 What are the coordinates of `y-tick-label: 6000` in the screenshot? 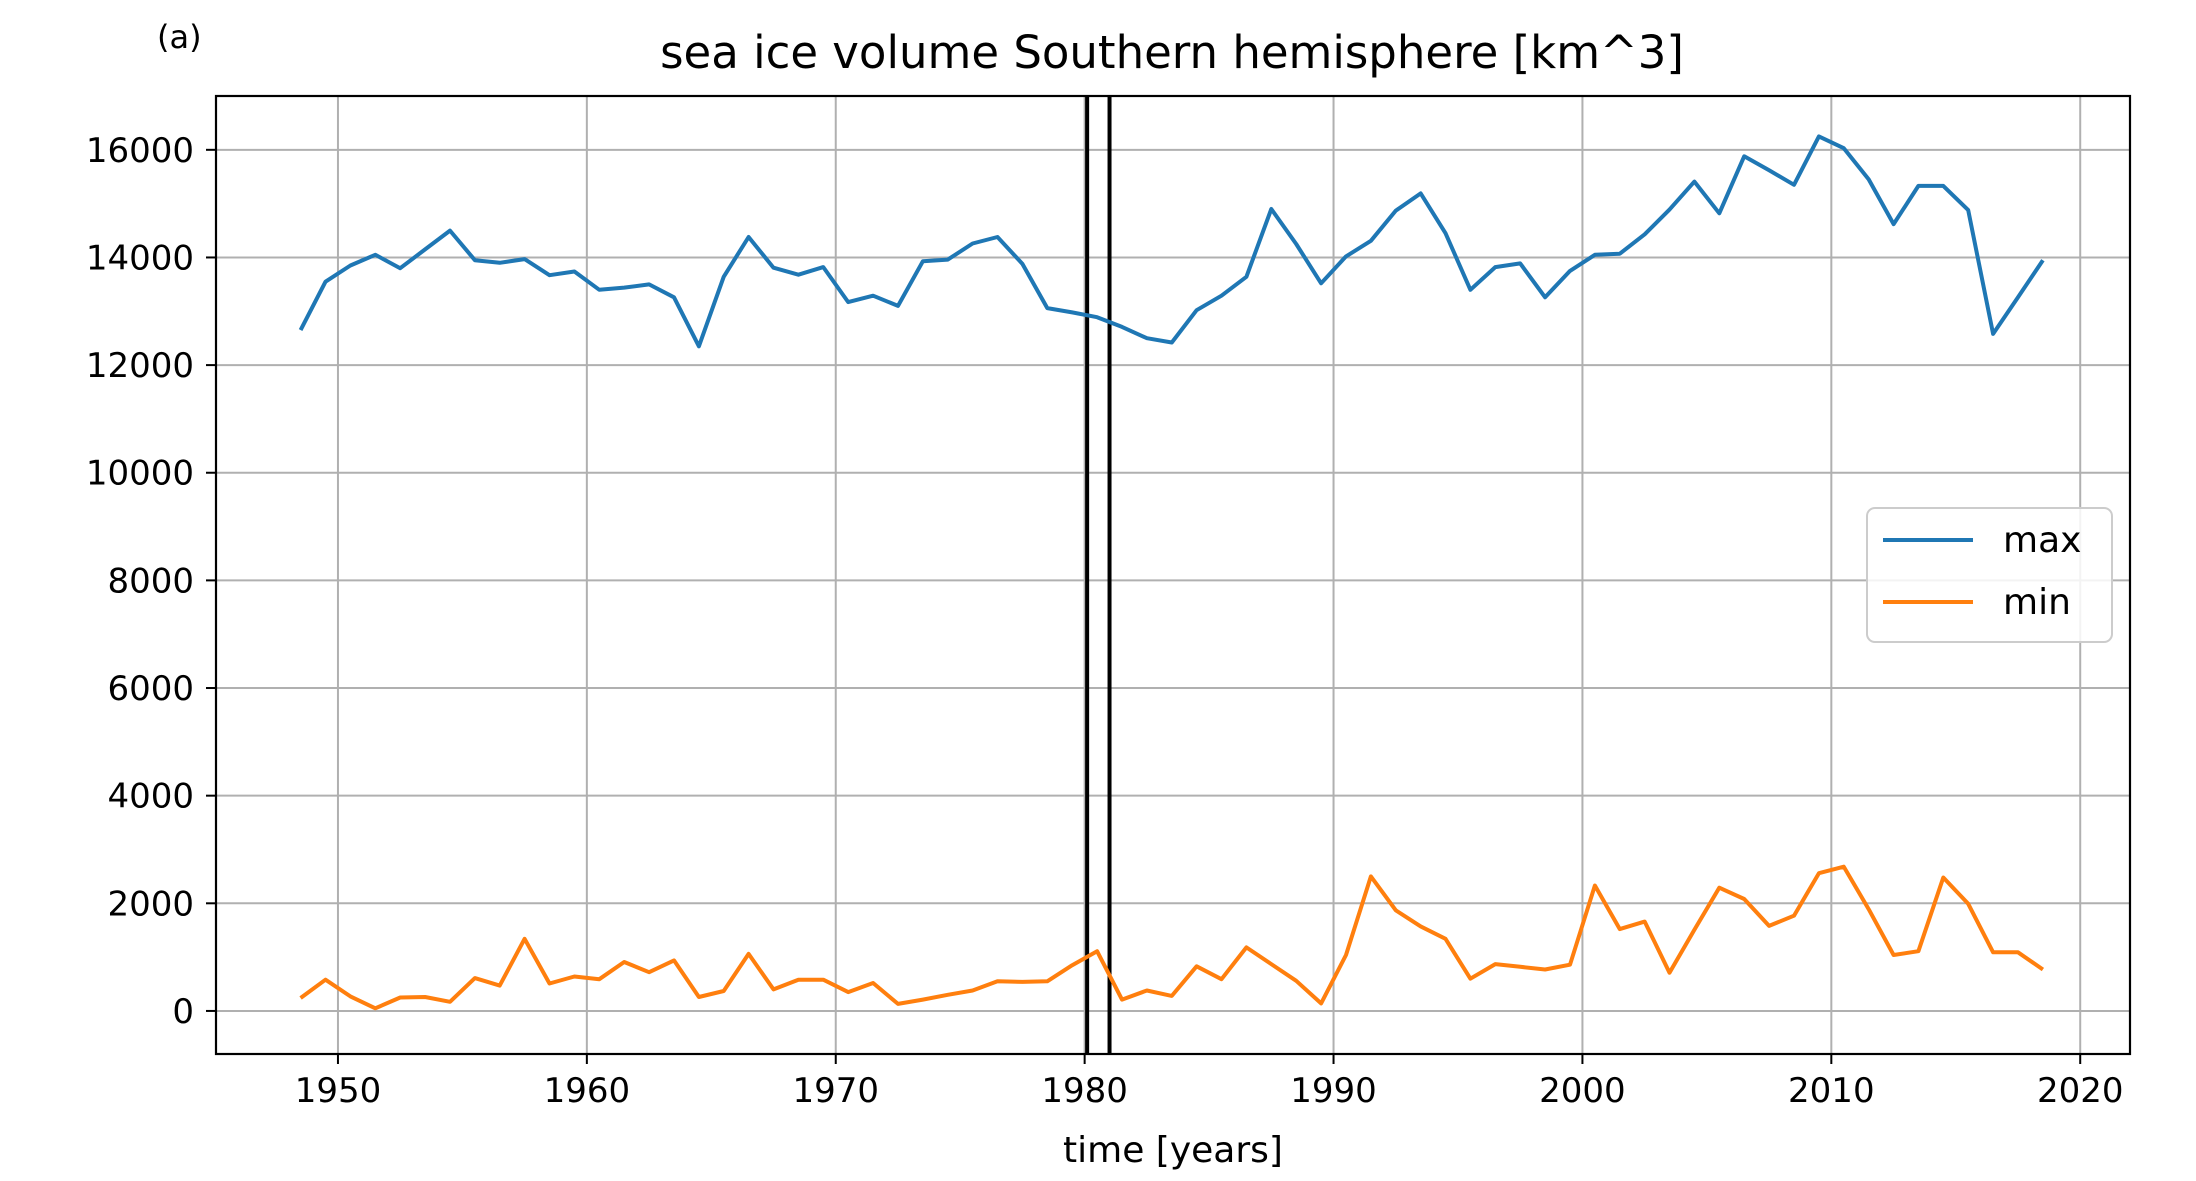 It's located at (150, 689).